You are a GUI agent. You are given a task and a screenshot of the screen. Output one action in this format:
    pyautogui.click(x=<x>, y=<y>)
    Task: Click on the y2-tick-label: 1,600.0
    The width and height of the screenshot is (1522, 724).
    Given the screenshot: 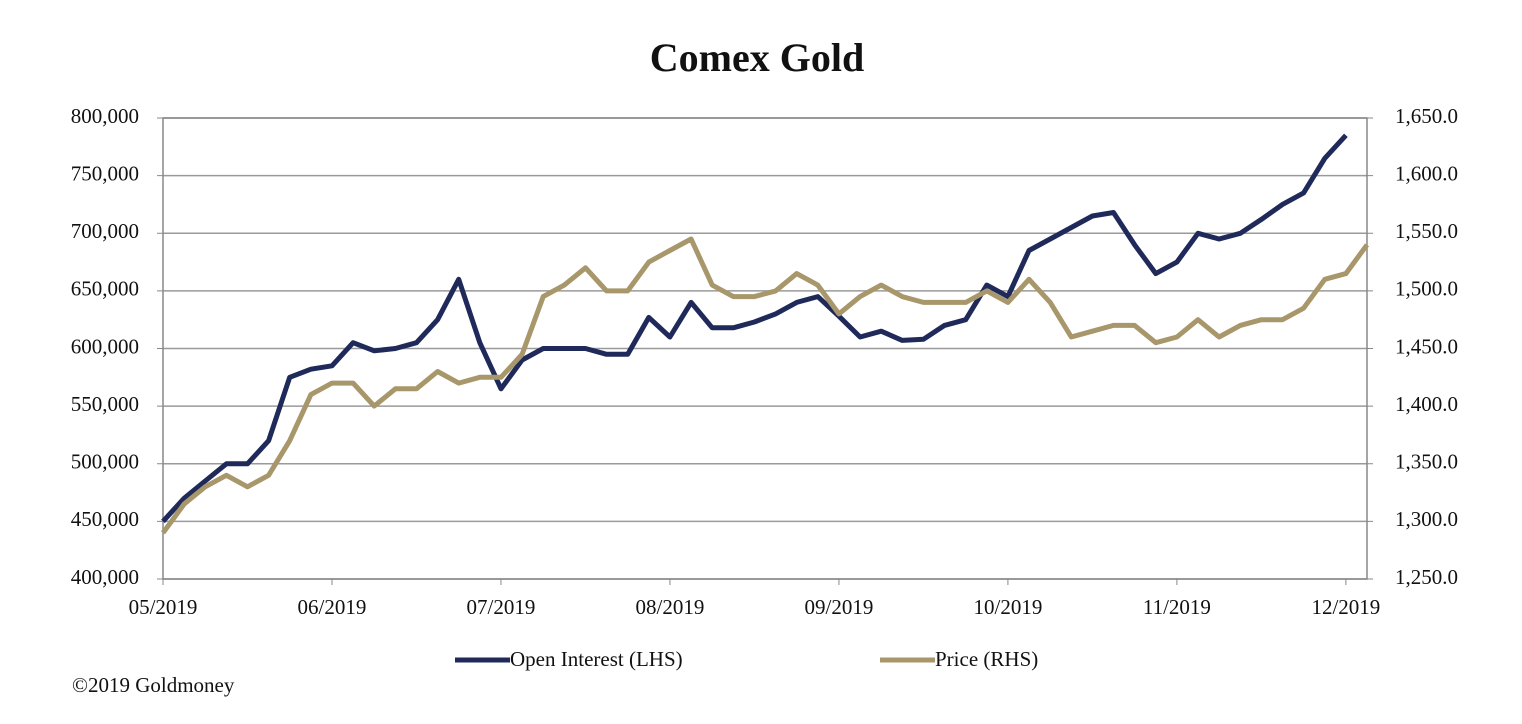 What is the action you would take?
    pyautogui.click(x=1426, y=173)
    